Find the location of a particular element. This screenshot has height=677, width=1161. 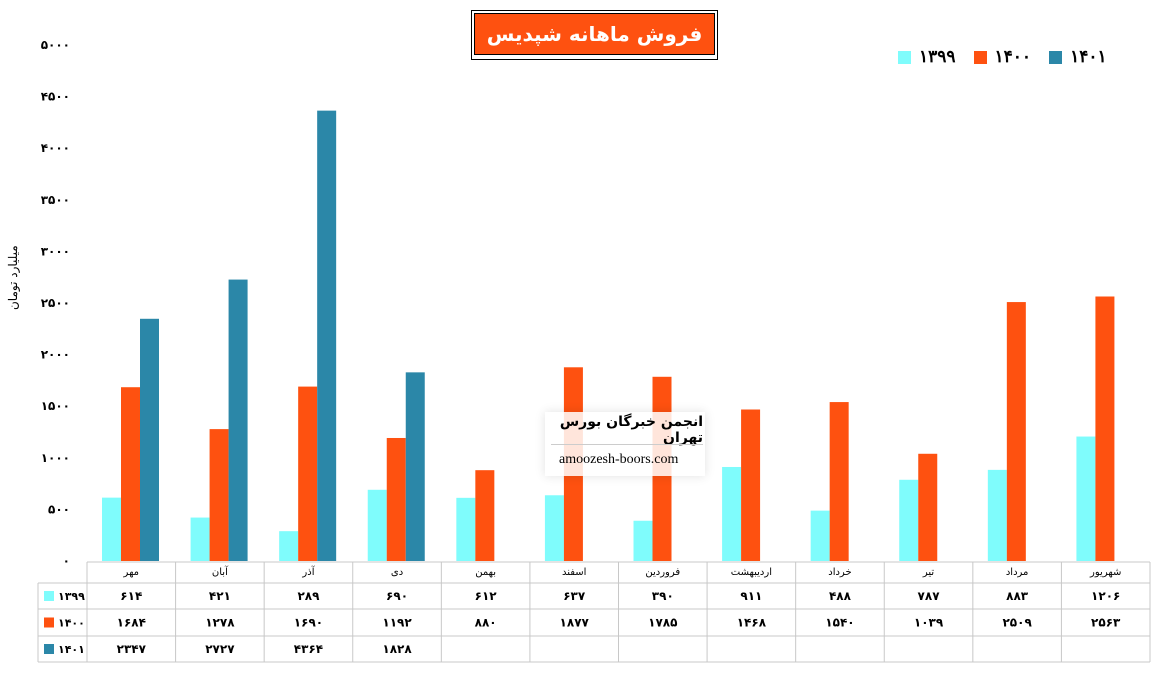

data-label: ۲۵۰۹ is located at coordinates (1017, 623).